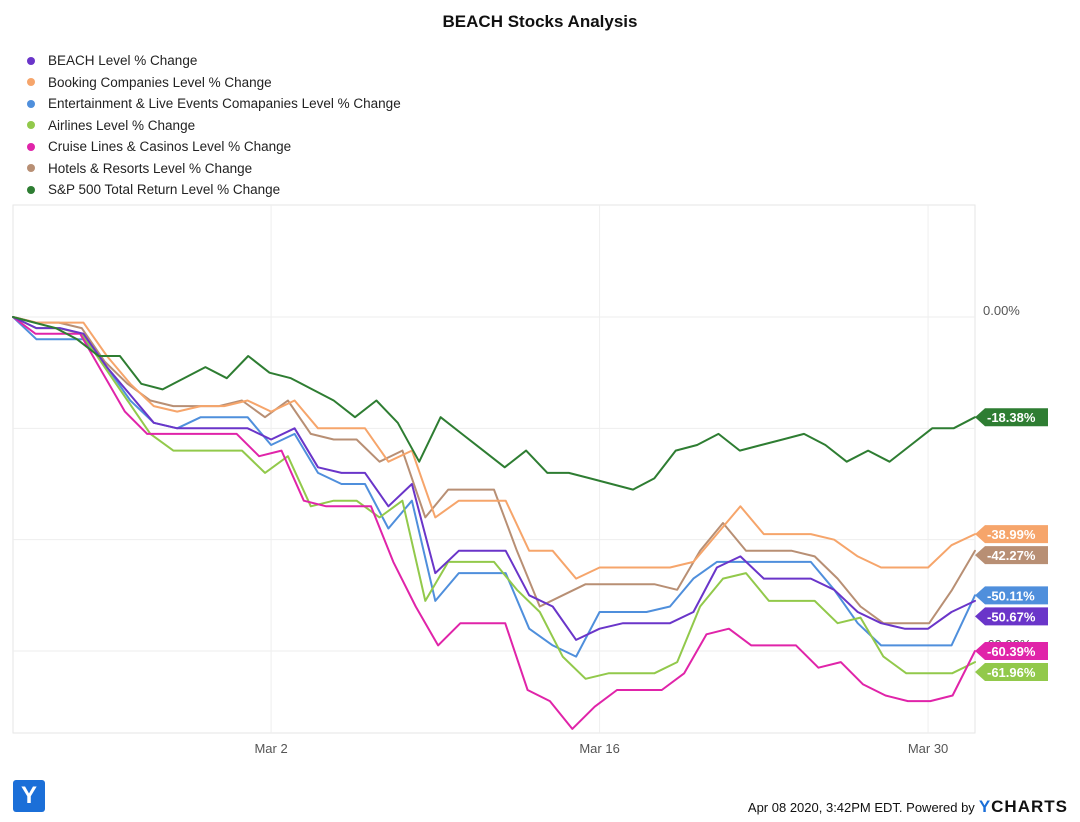  I want to click on legend-label: Airlines Level % Change, so click(122, 125).